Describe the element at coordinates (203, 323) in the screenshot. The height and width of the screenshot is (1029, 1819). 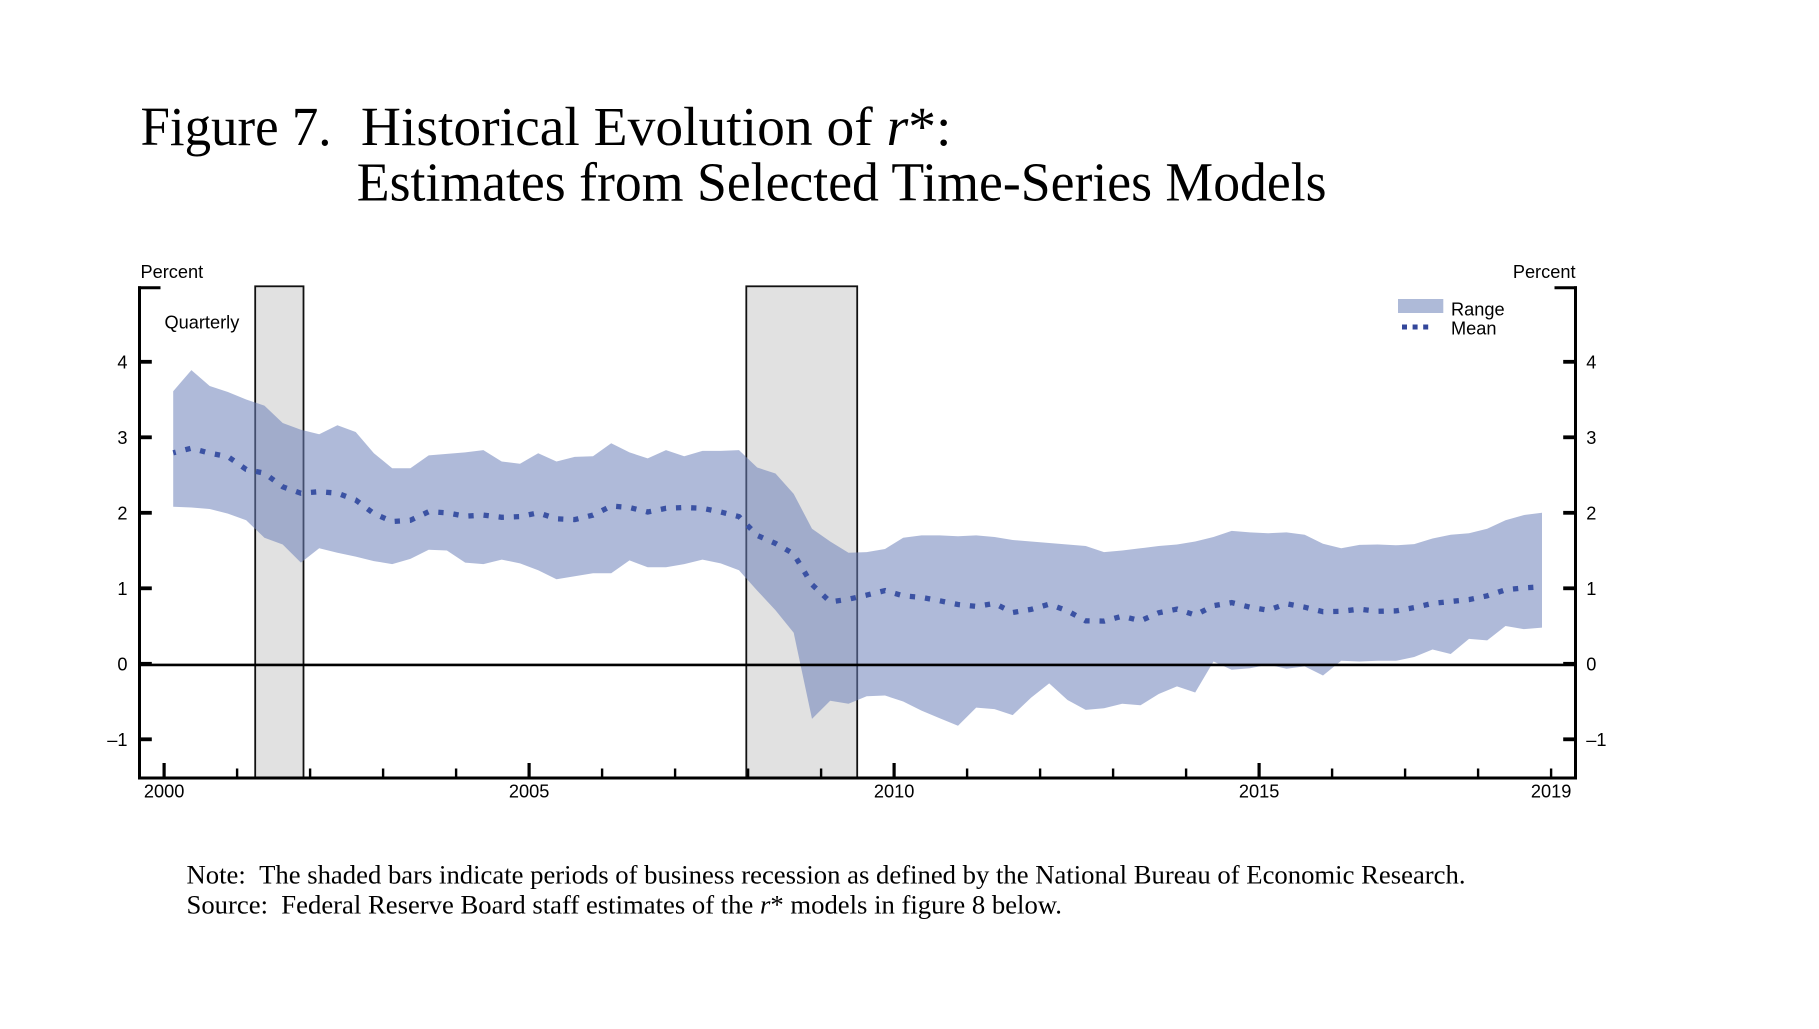
I see `svg-text: Quarterly` at that location.